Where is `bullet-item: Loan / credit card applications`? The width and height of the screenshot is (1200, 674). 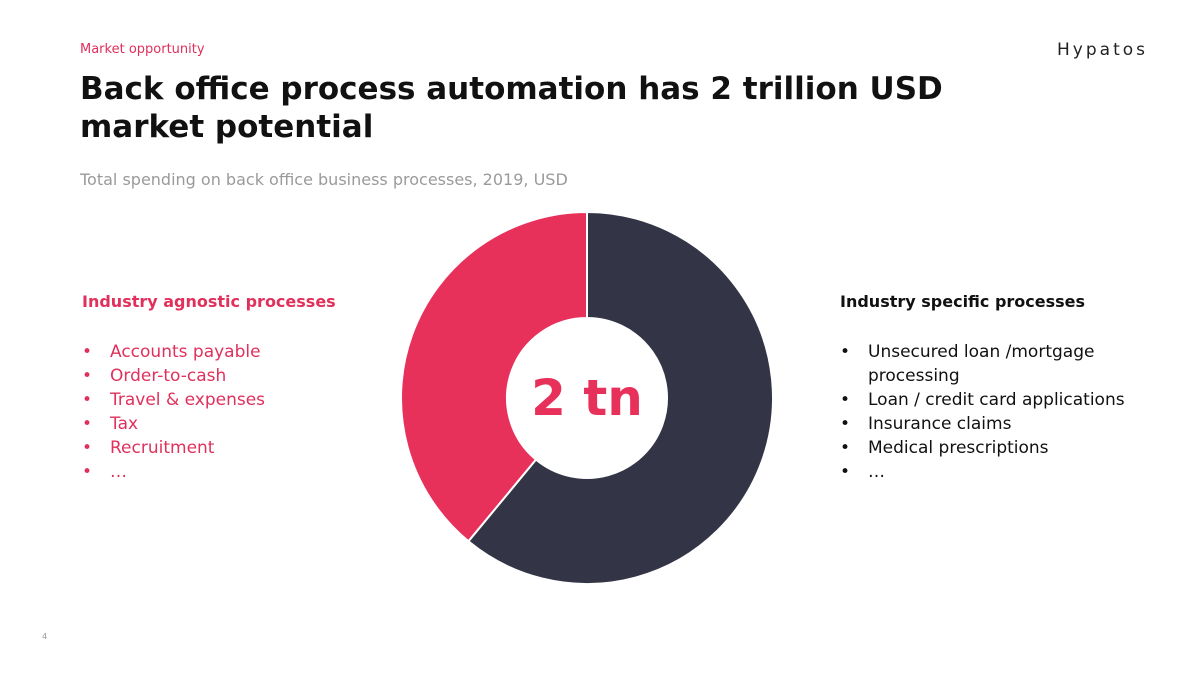
bullet-item: Loan / credit card applications is located at coordinates (995, 400).